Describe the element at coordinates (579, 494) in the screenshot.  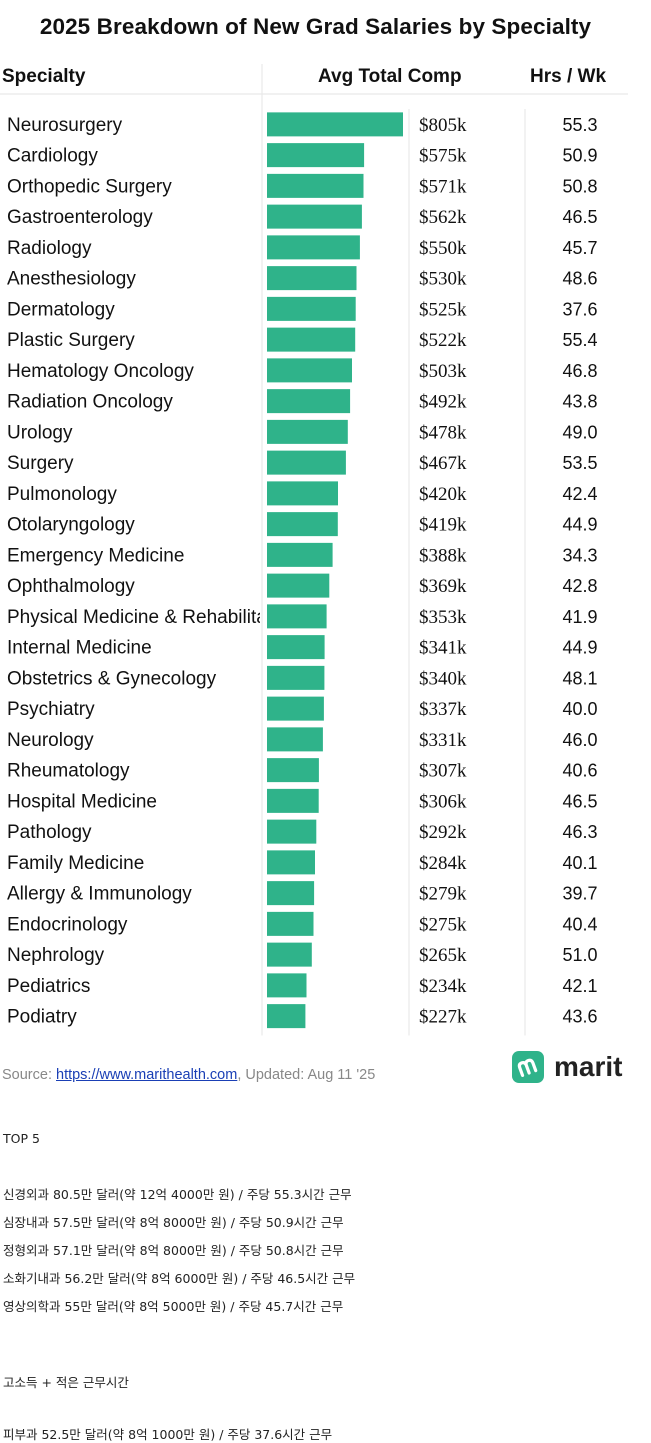
I see `hours-label: 42.4` at that location.